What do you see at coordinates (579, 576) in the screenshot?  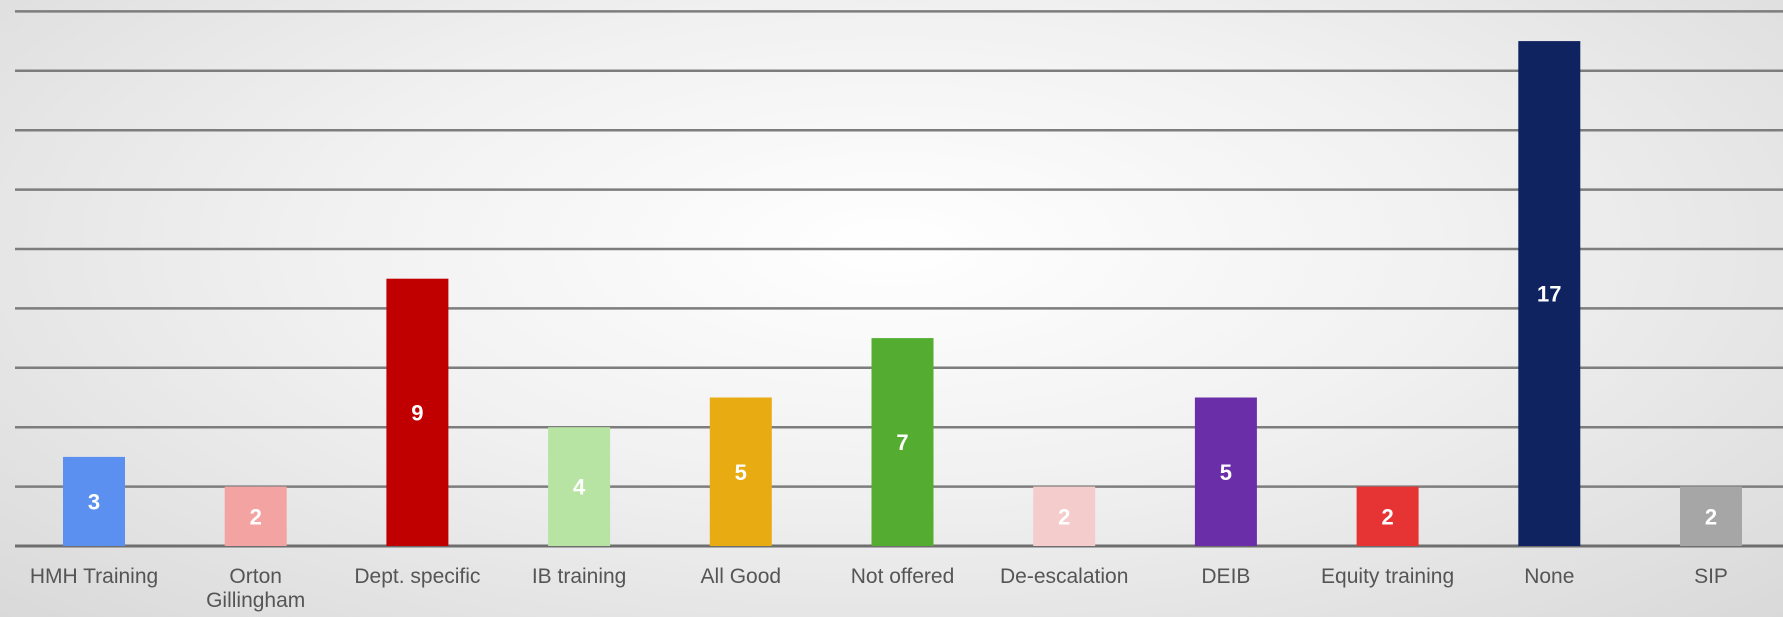 I see `x-tick-label: IB training` at bounding box center [579, 576].